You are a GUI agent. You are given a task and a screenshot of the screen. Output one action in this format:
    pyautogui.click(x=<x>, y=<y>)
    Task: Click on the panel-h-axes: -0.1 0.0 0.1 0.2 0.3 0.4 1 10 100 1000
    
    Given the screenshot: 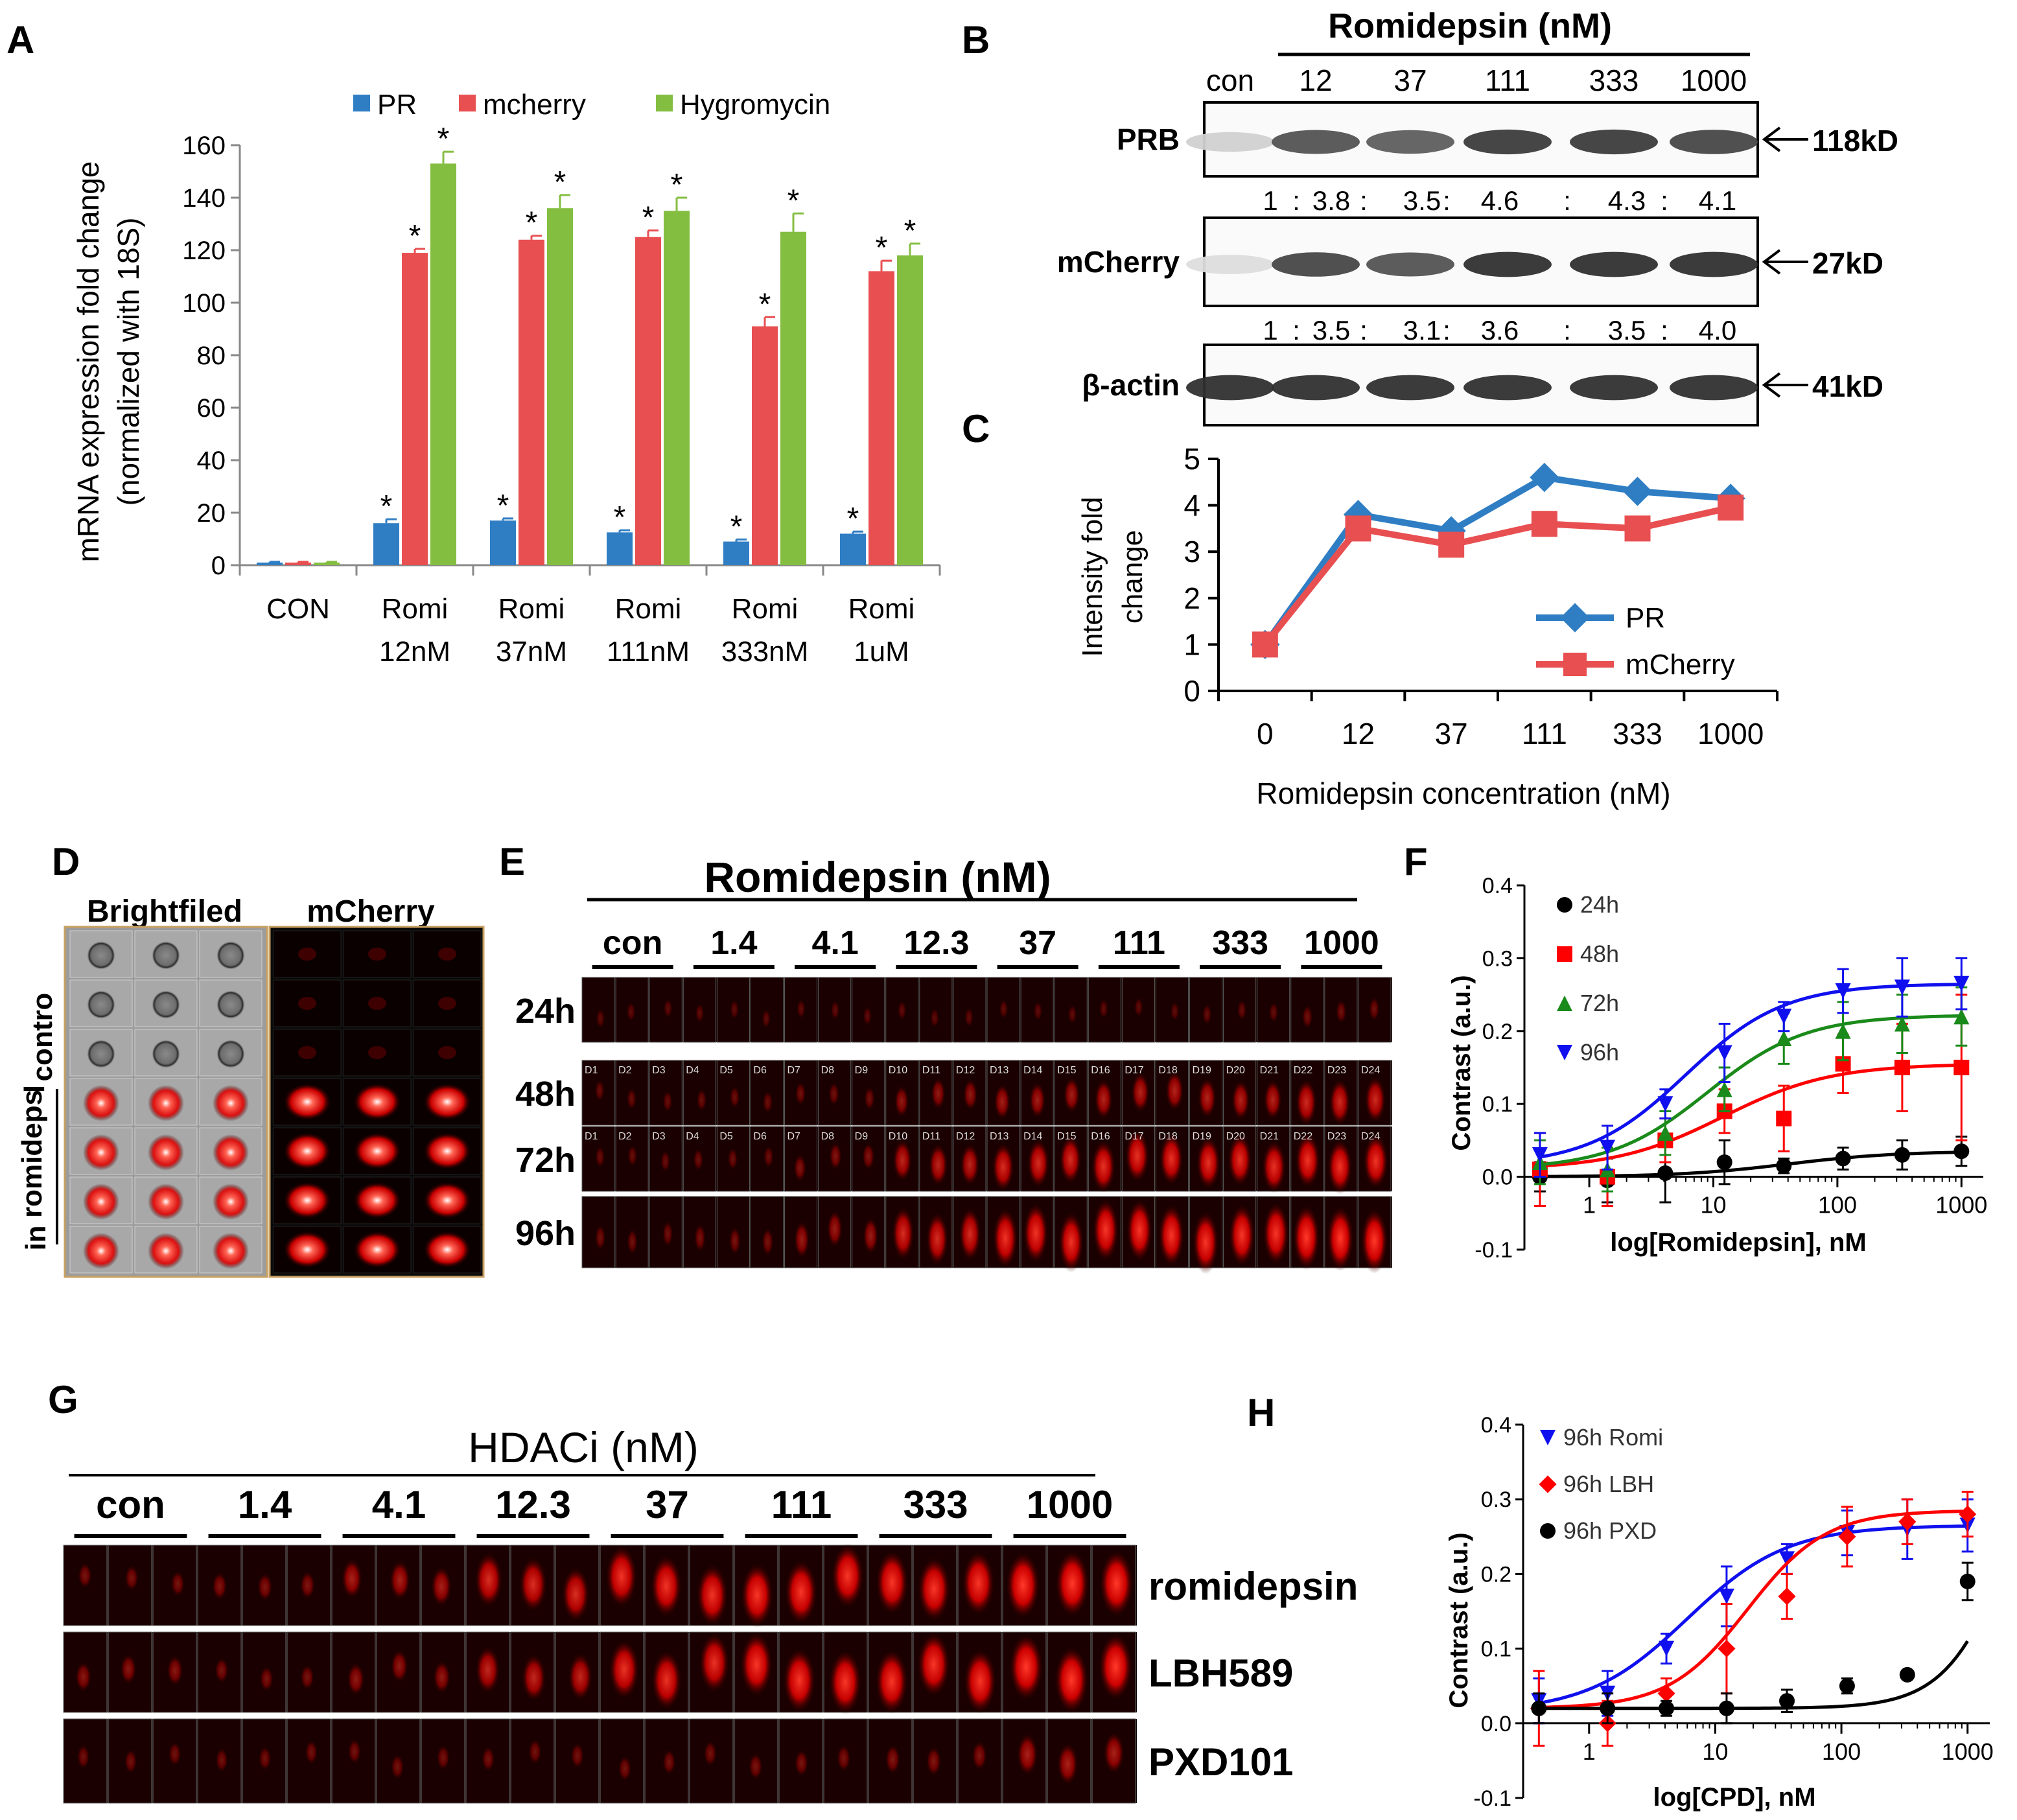 What is the action you would take?
    pyautogui.click(x=1733, y=1612)
    